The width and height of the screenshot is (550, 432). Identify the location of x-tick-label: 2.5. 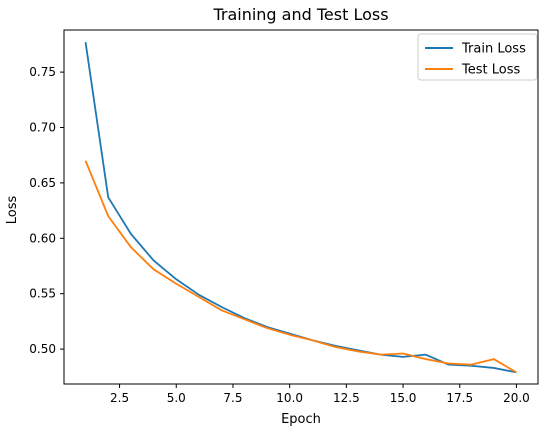
(119, 398).